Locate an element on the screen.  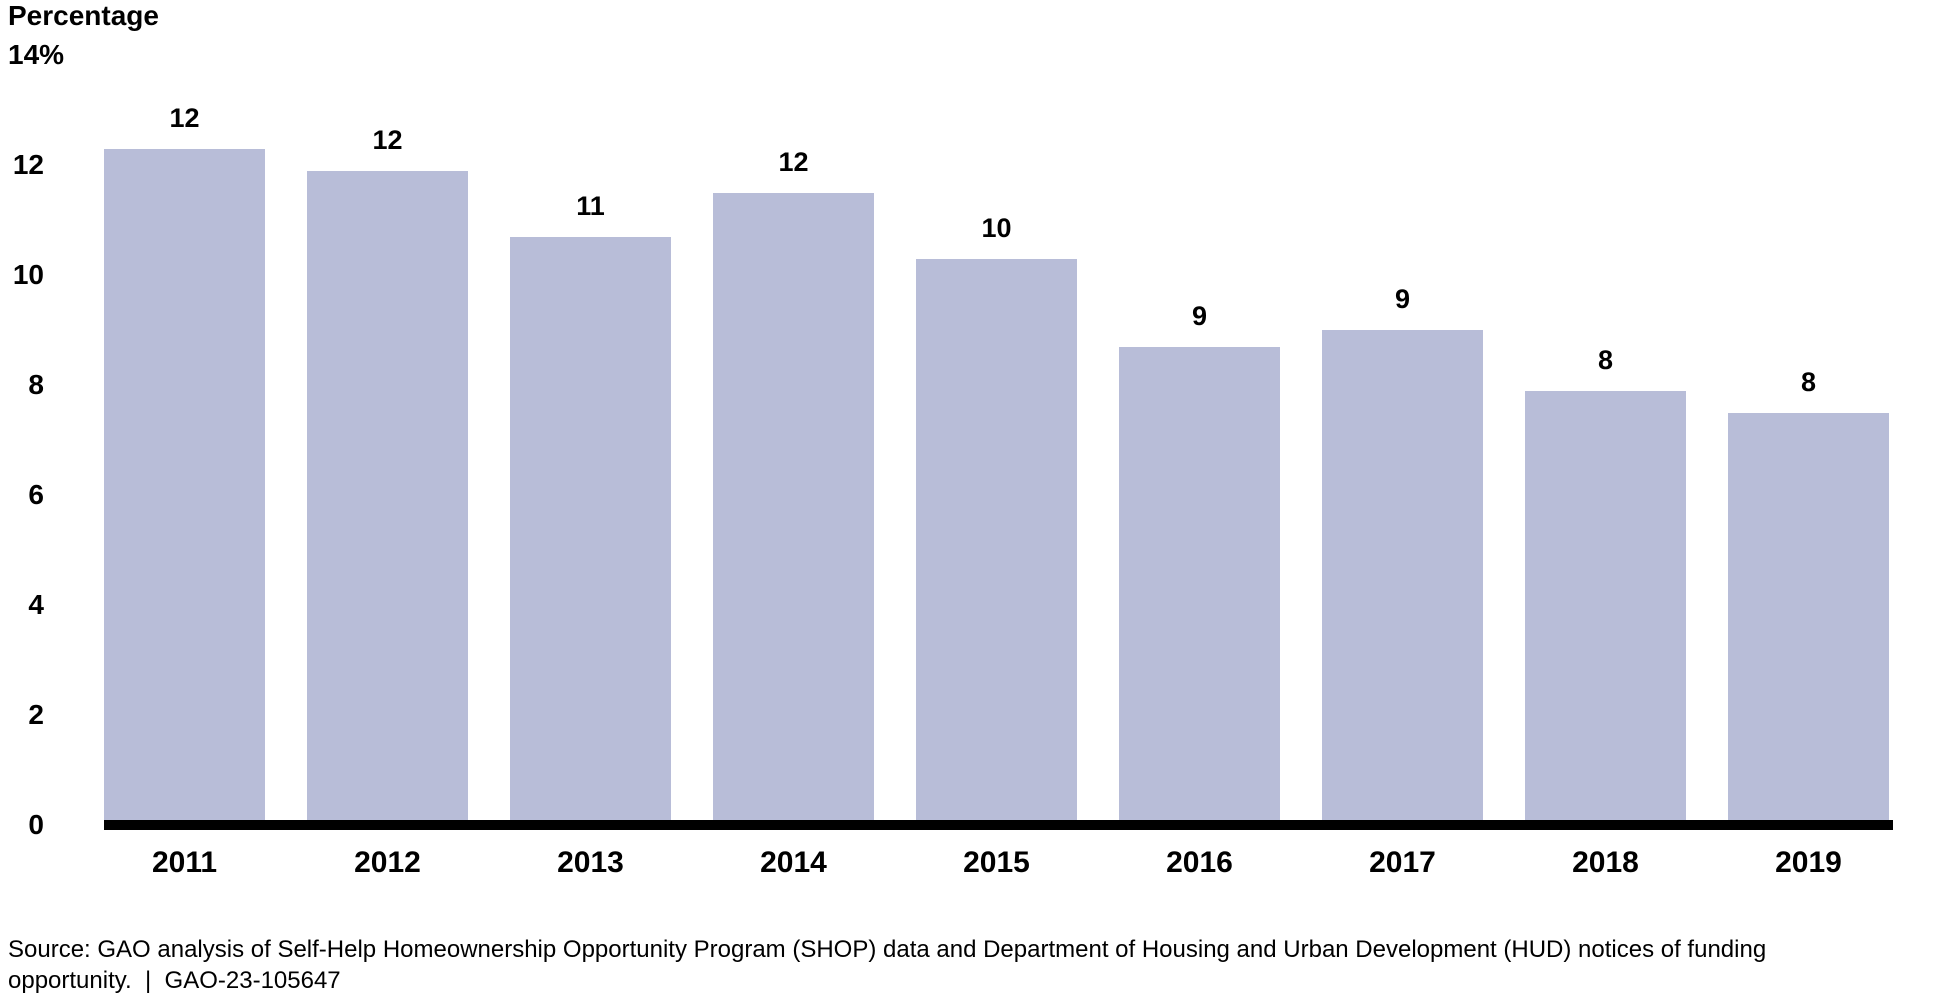
x-axis-label-2015: 2015 is located at coordinates (996, 862).